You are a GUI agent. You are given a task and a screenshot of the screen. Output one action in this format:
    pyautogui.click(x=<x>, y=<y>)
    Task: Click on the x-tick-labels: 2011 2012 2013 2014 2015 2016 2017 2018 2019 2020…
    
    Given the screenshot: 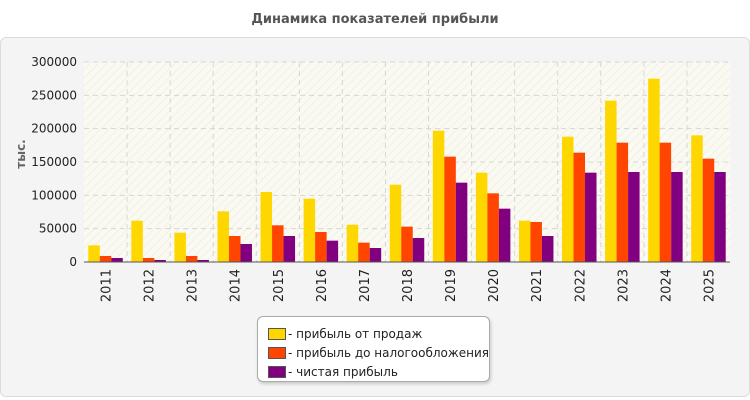 What is the action you would take?
    pyautogui.click(x=409, y=285)
    